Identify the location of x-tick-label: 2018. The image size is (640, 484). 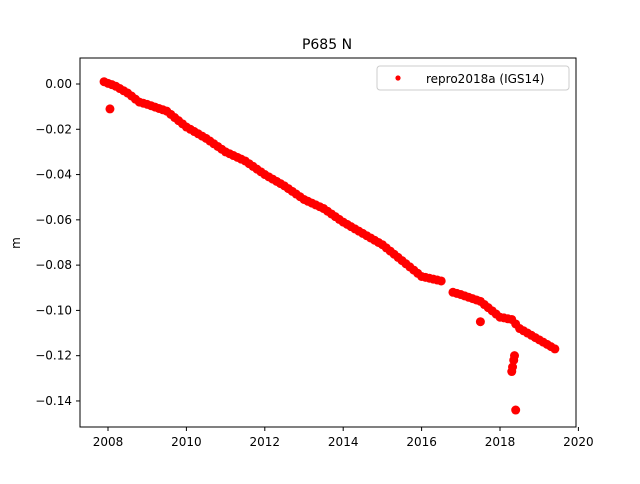
(500, 442).